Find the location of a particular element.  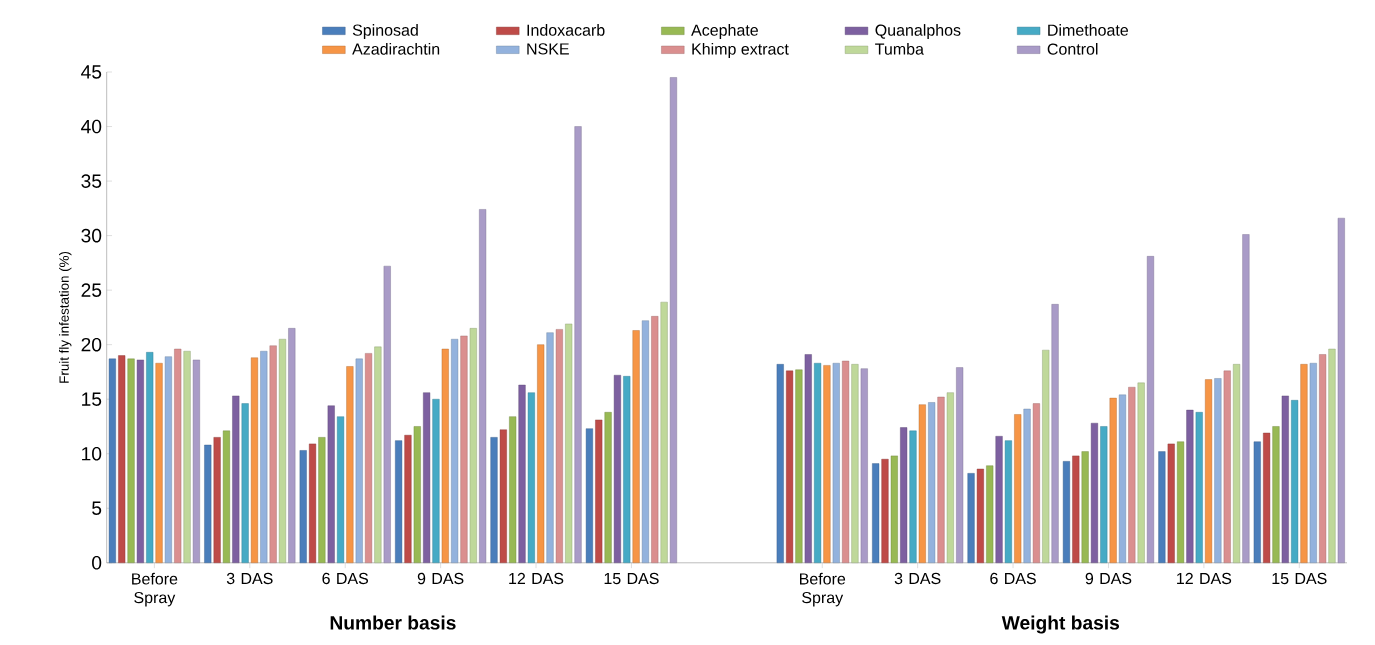

text: Number basis is located at coordinates (393, 622).